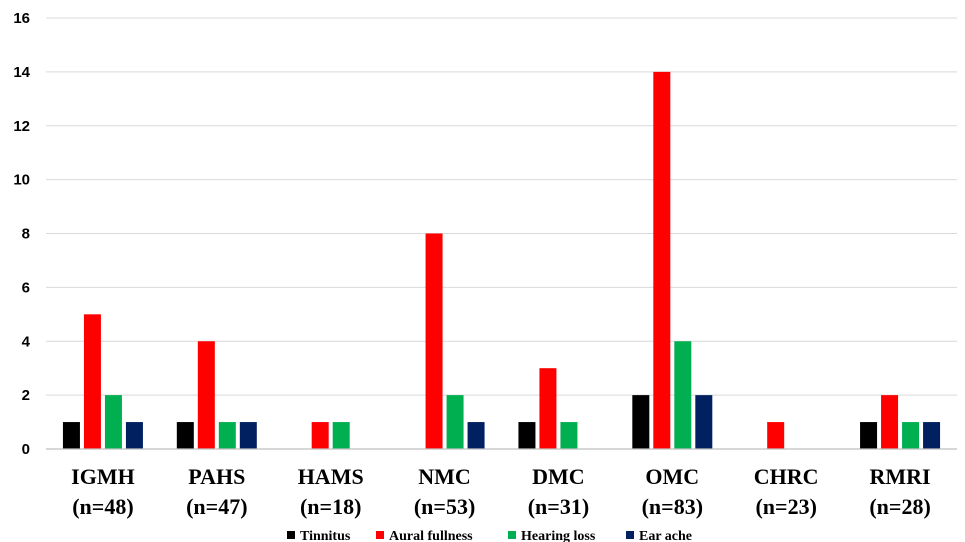 The width and height of the screenshot is (965, 542). I want to click on x-category-label: OMC, so click(672, 476).